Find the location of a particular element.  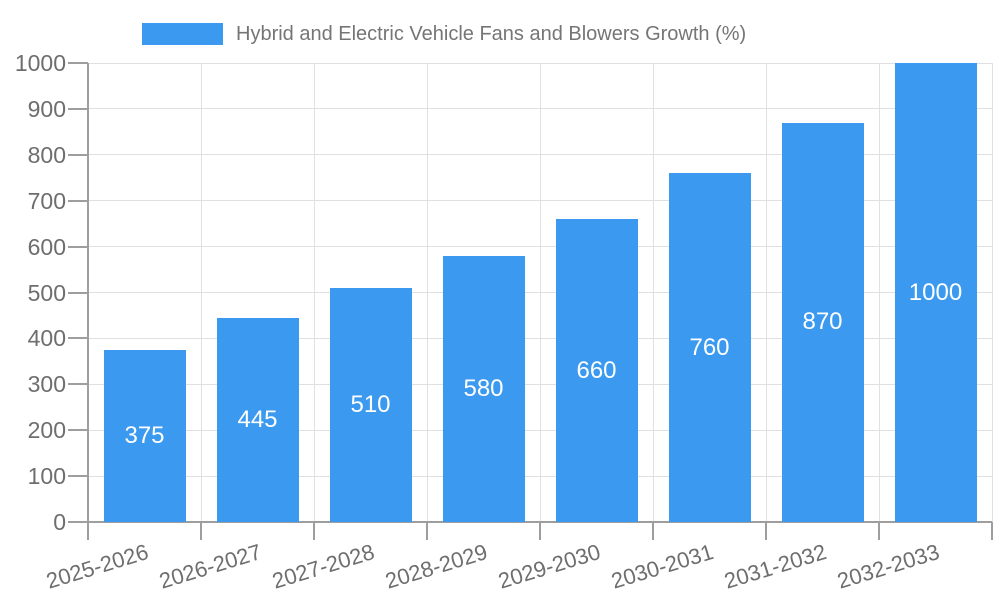

y-tick-label: 200 is located at coordinates (46, 430).